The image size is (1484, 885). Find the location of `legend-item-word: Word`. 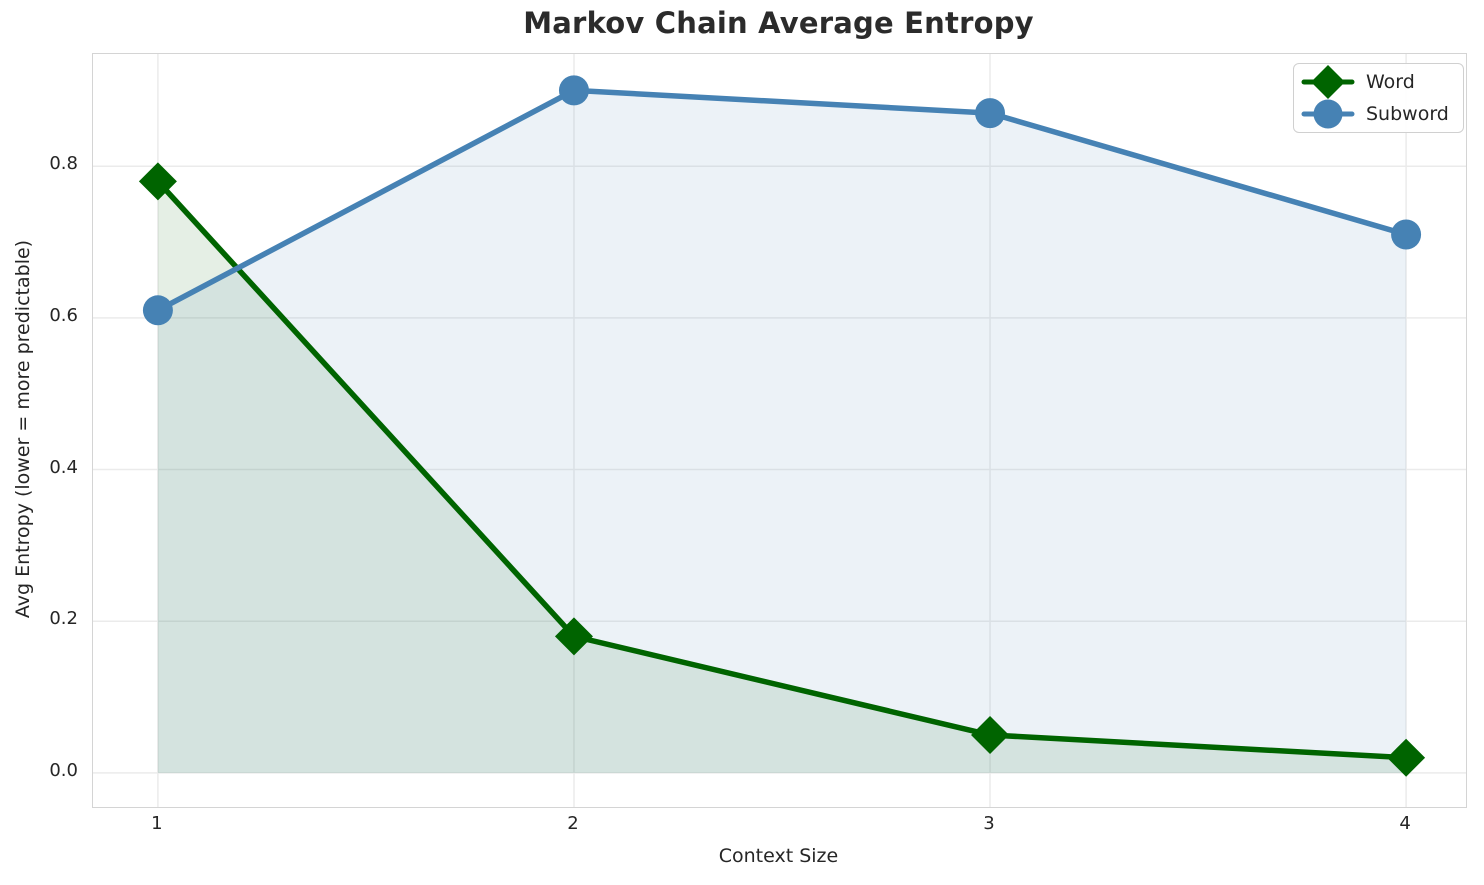

legend-item-word: Word is located at coordinates (1374, 82).